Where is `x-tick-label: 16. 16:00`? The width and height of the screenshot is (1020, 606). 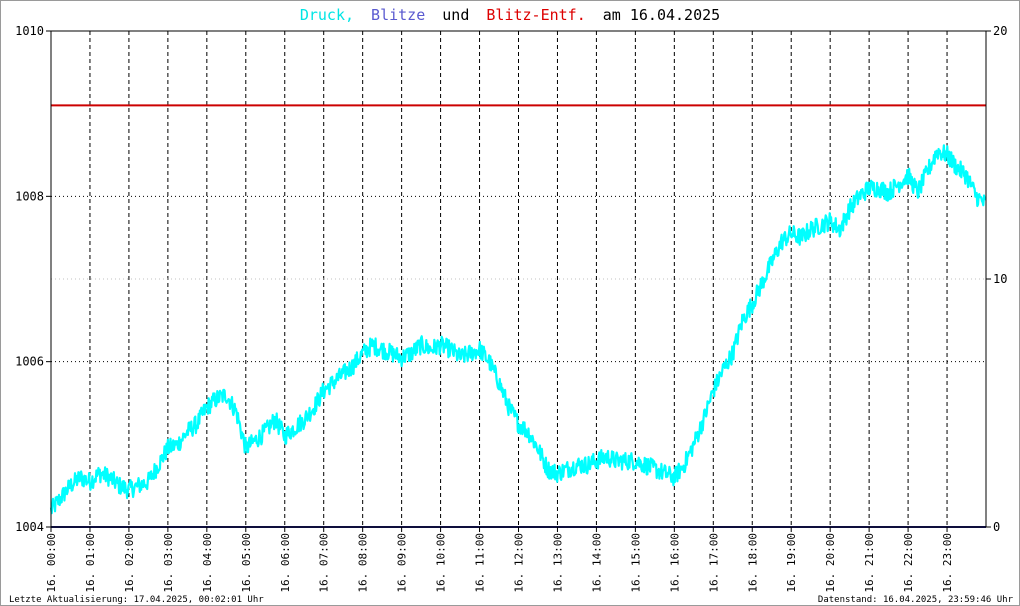 x-tick-label: 16. 16:00 is located at coordinates (674, 563).